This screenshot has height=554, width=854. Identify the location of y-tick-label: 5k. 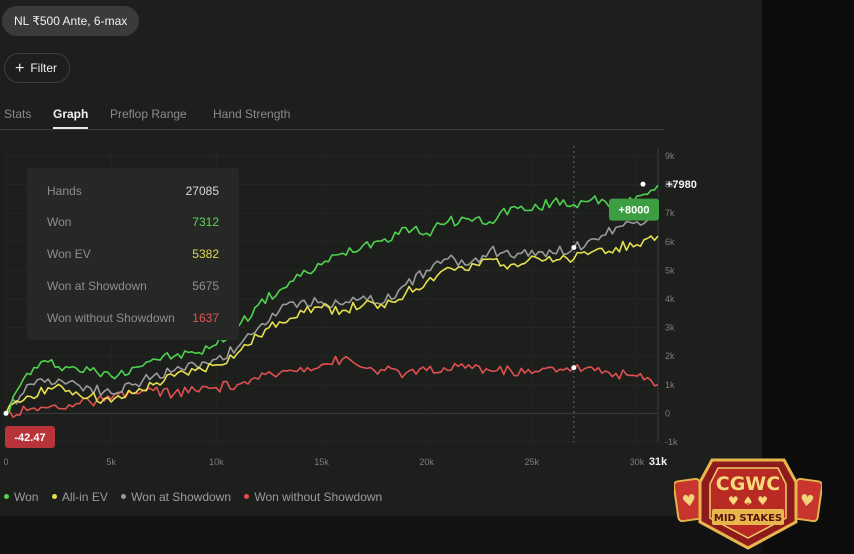
(670, 270).